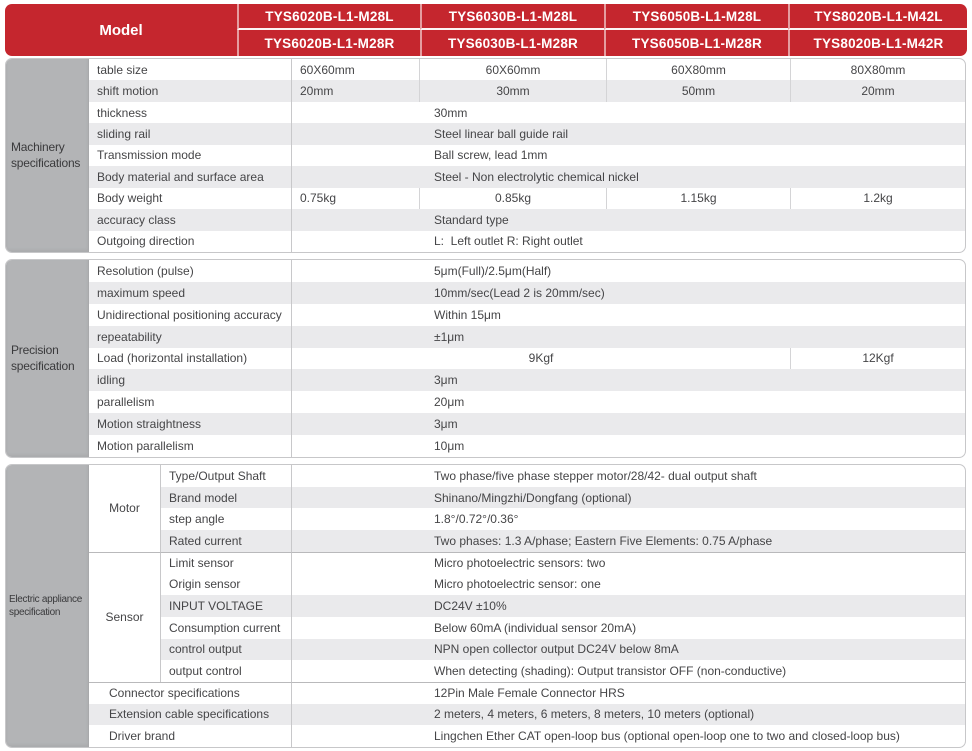  Describe the element at coordinates (190, 424) in the screenshot. I see `spec-label: Motion straightness` at that location.